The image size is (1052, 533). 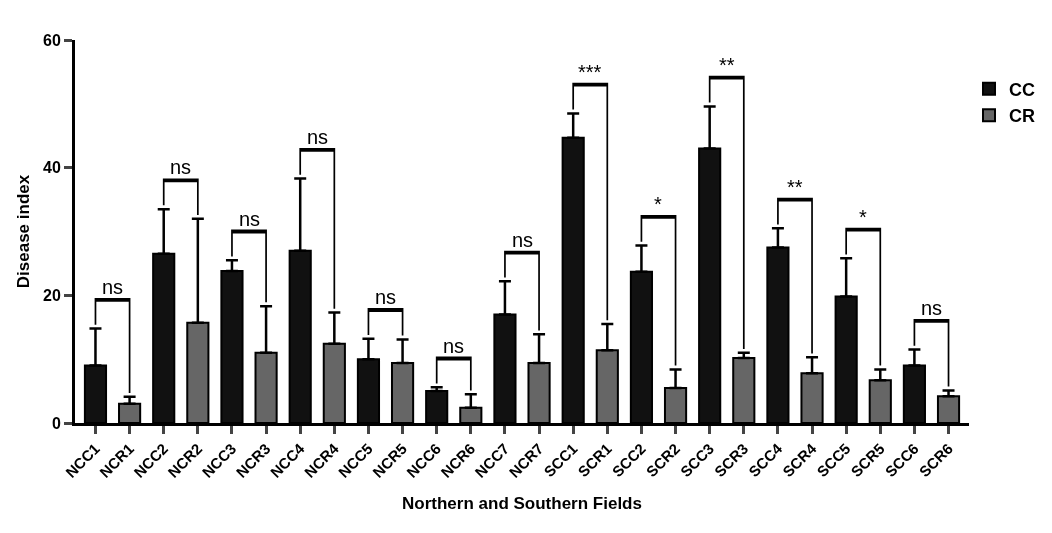 What do you see at coordinates (522, 504) in the screenshot?
I see `x-axis-title: Northern and Southern Fields` at bounding box center [522, 504].